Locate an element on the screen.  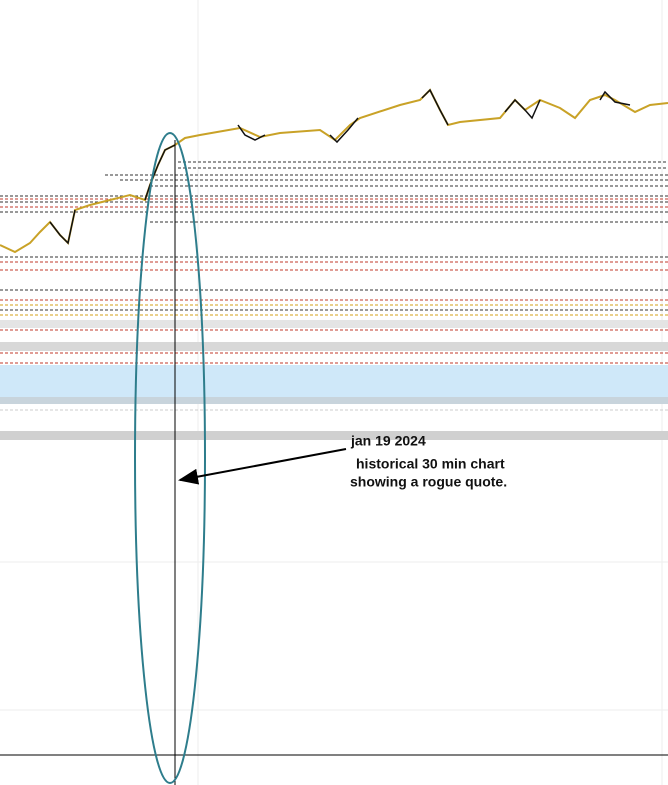
annotation-text: showing a rogue quote. is located at coordinates (428, 482).